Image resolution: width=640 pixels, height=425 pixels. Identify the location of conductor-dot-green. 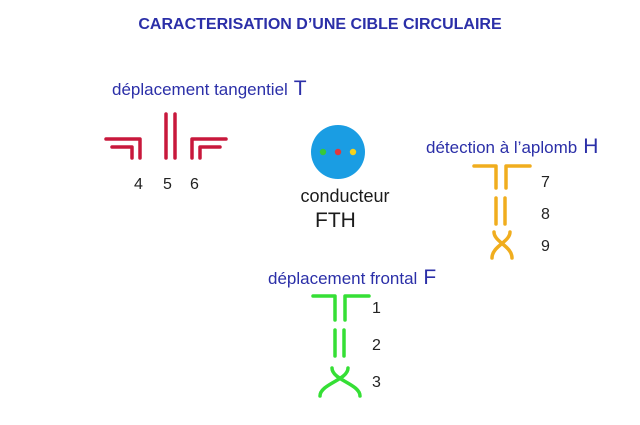
(323, 152).